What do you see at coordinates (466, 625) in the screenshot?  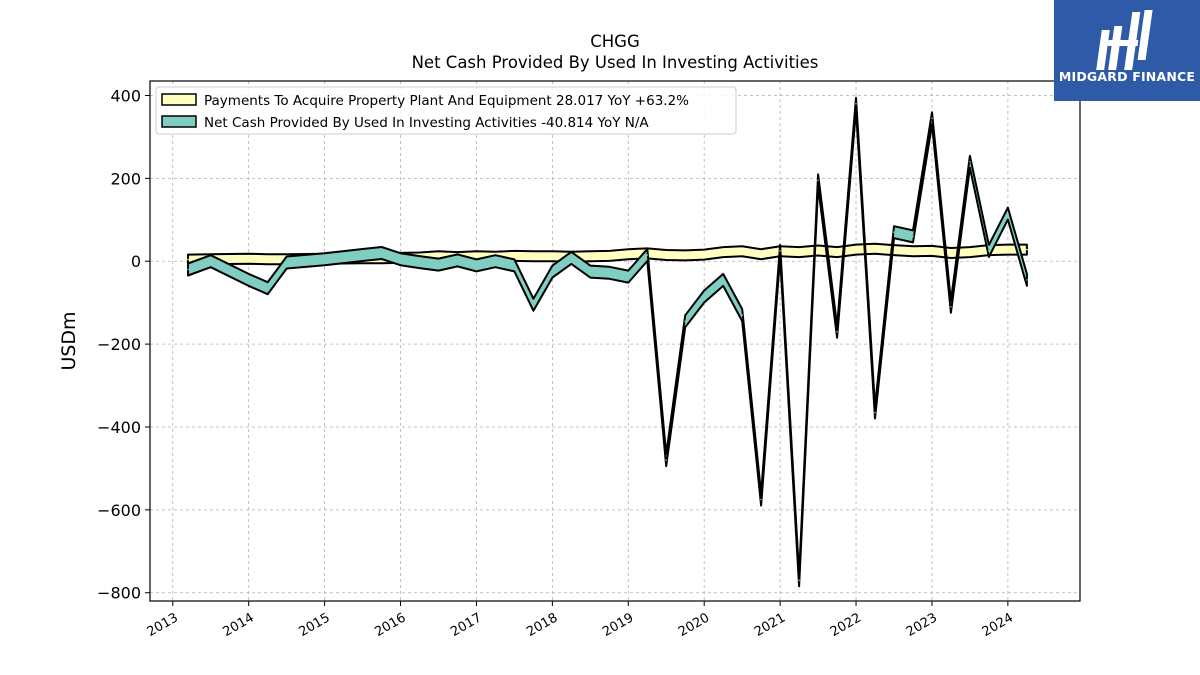 I see `x-tick-label: 2017` at bounding box center [466, 625].